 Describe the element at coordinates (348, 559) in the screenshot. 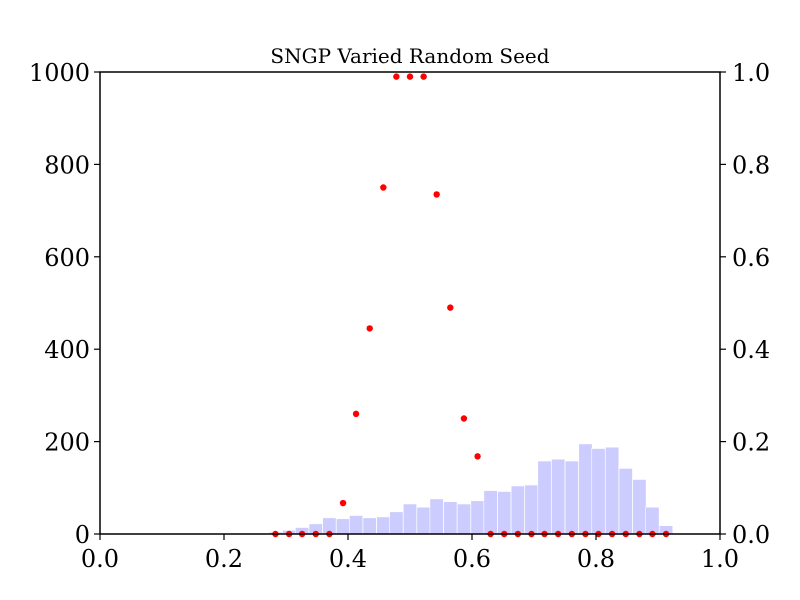

I see `x-tick-label: 0.4` at that location.